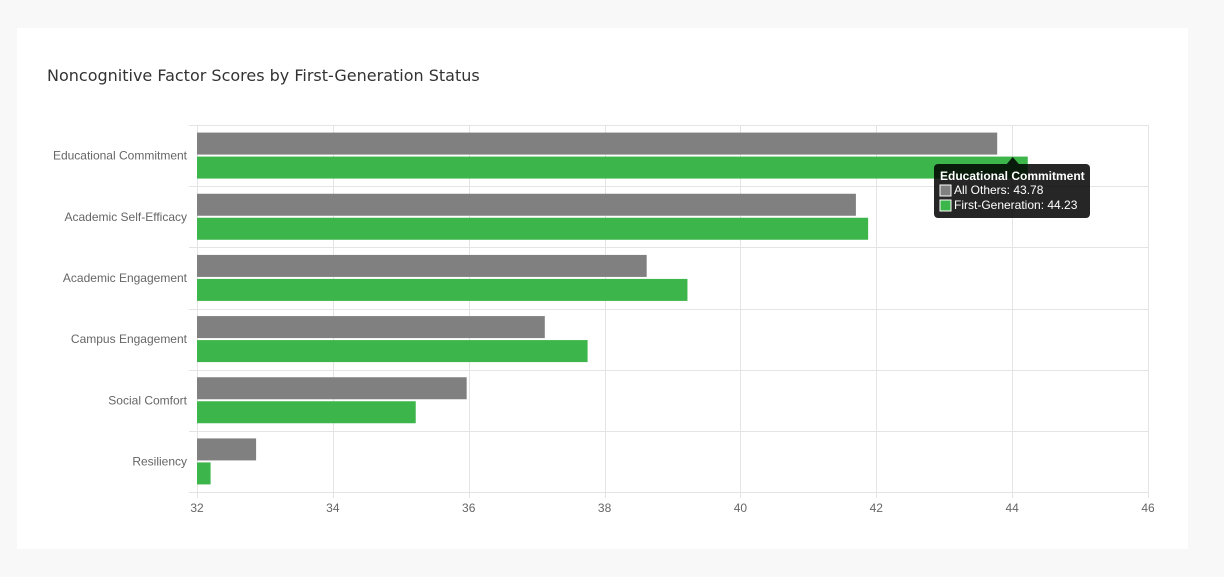  I want to click on category-label: Campus Engagement, so click(129, 339).